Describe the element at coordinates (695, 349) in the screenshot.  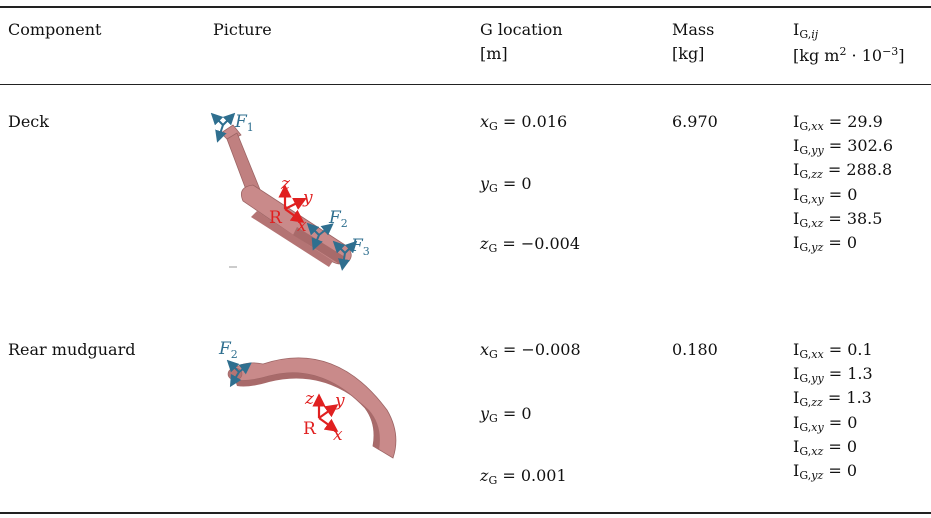
I see `row-mudguard-mass: 0.180` at that location.